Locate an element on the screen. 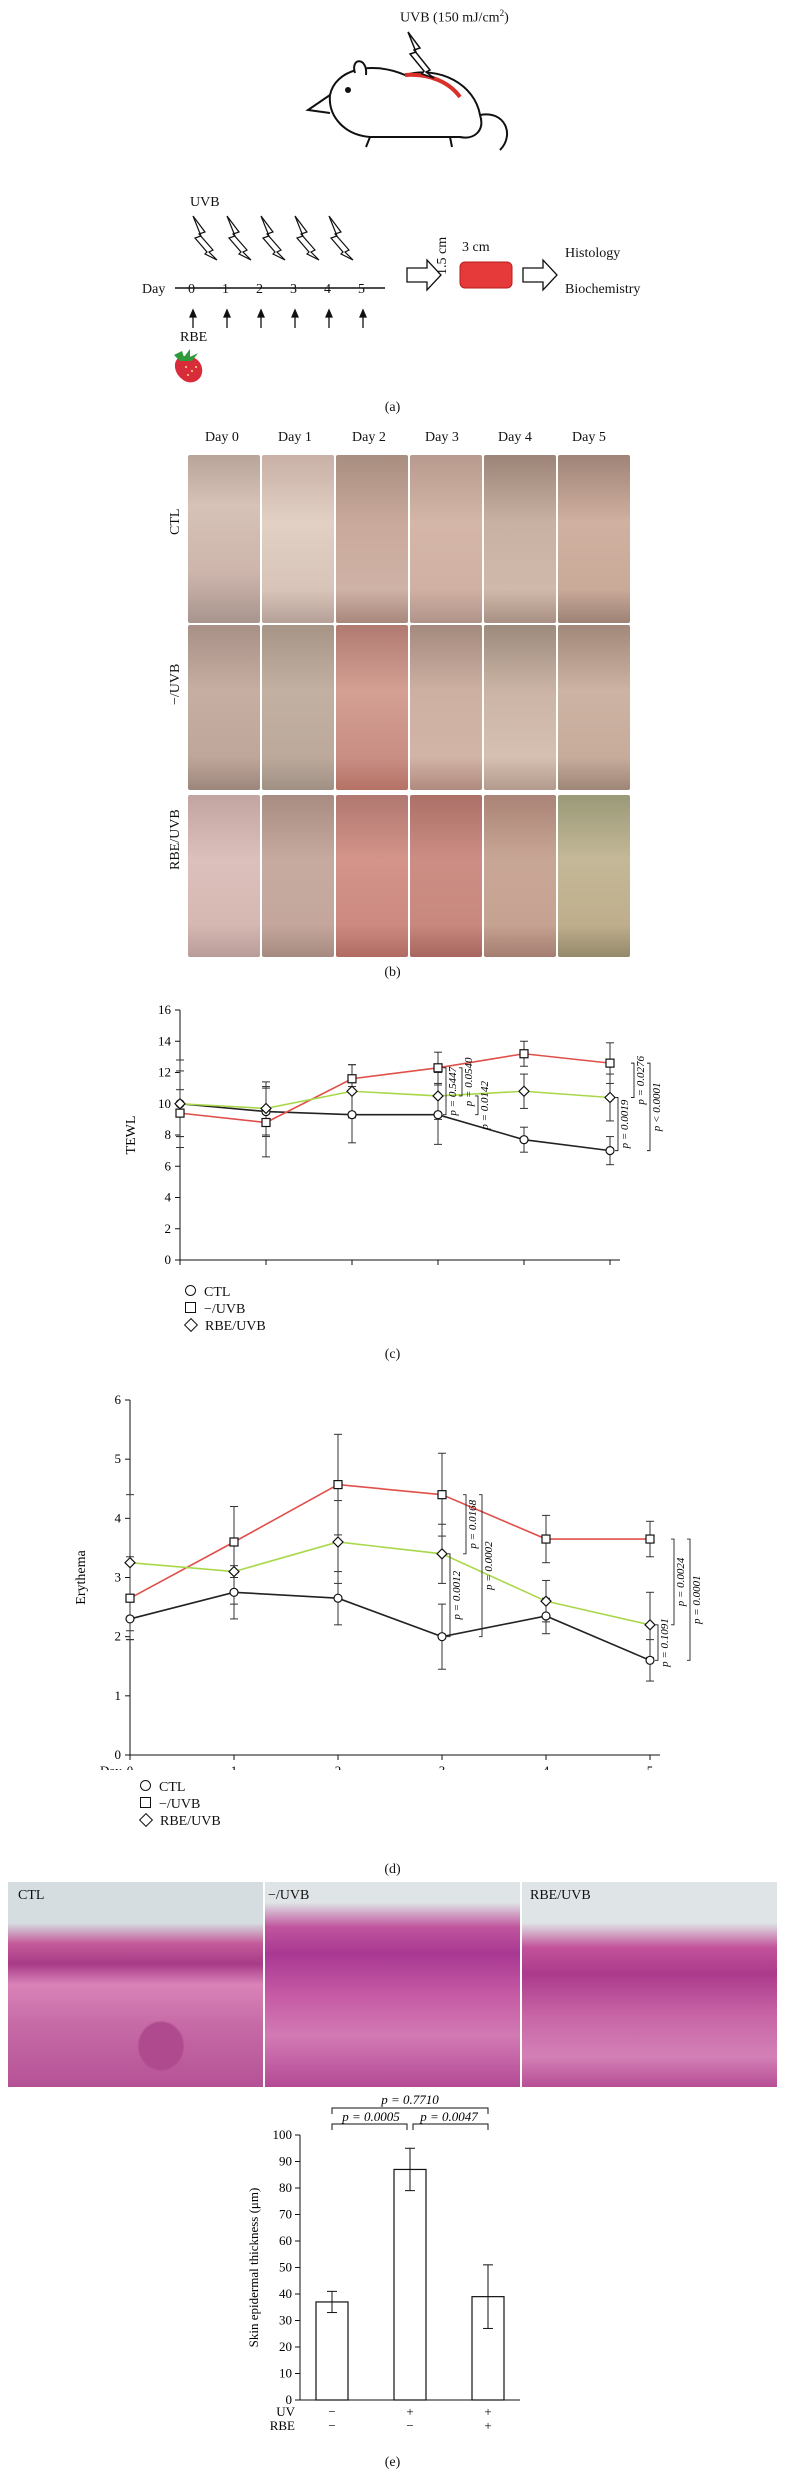 The width and height of the screenshot is (785, 2485). skin-photo-uvb-day4 is located at coordinates (520, 707).